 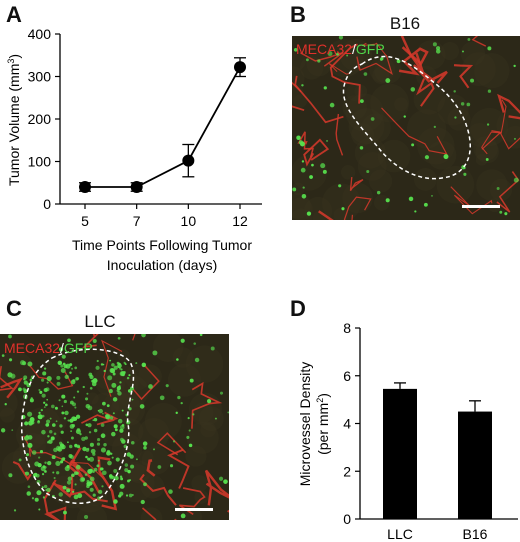 I want to click on x-tick-label: 5, so click(x=85, y=221).